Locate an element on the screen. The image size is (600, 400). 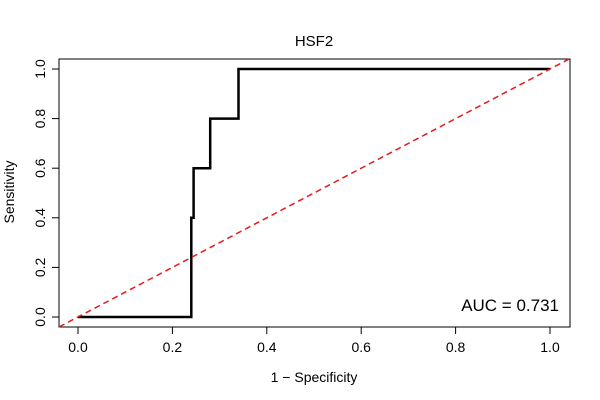
chart-title: HSF2 is located at coordinates (314, 41).